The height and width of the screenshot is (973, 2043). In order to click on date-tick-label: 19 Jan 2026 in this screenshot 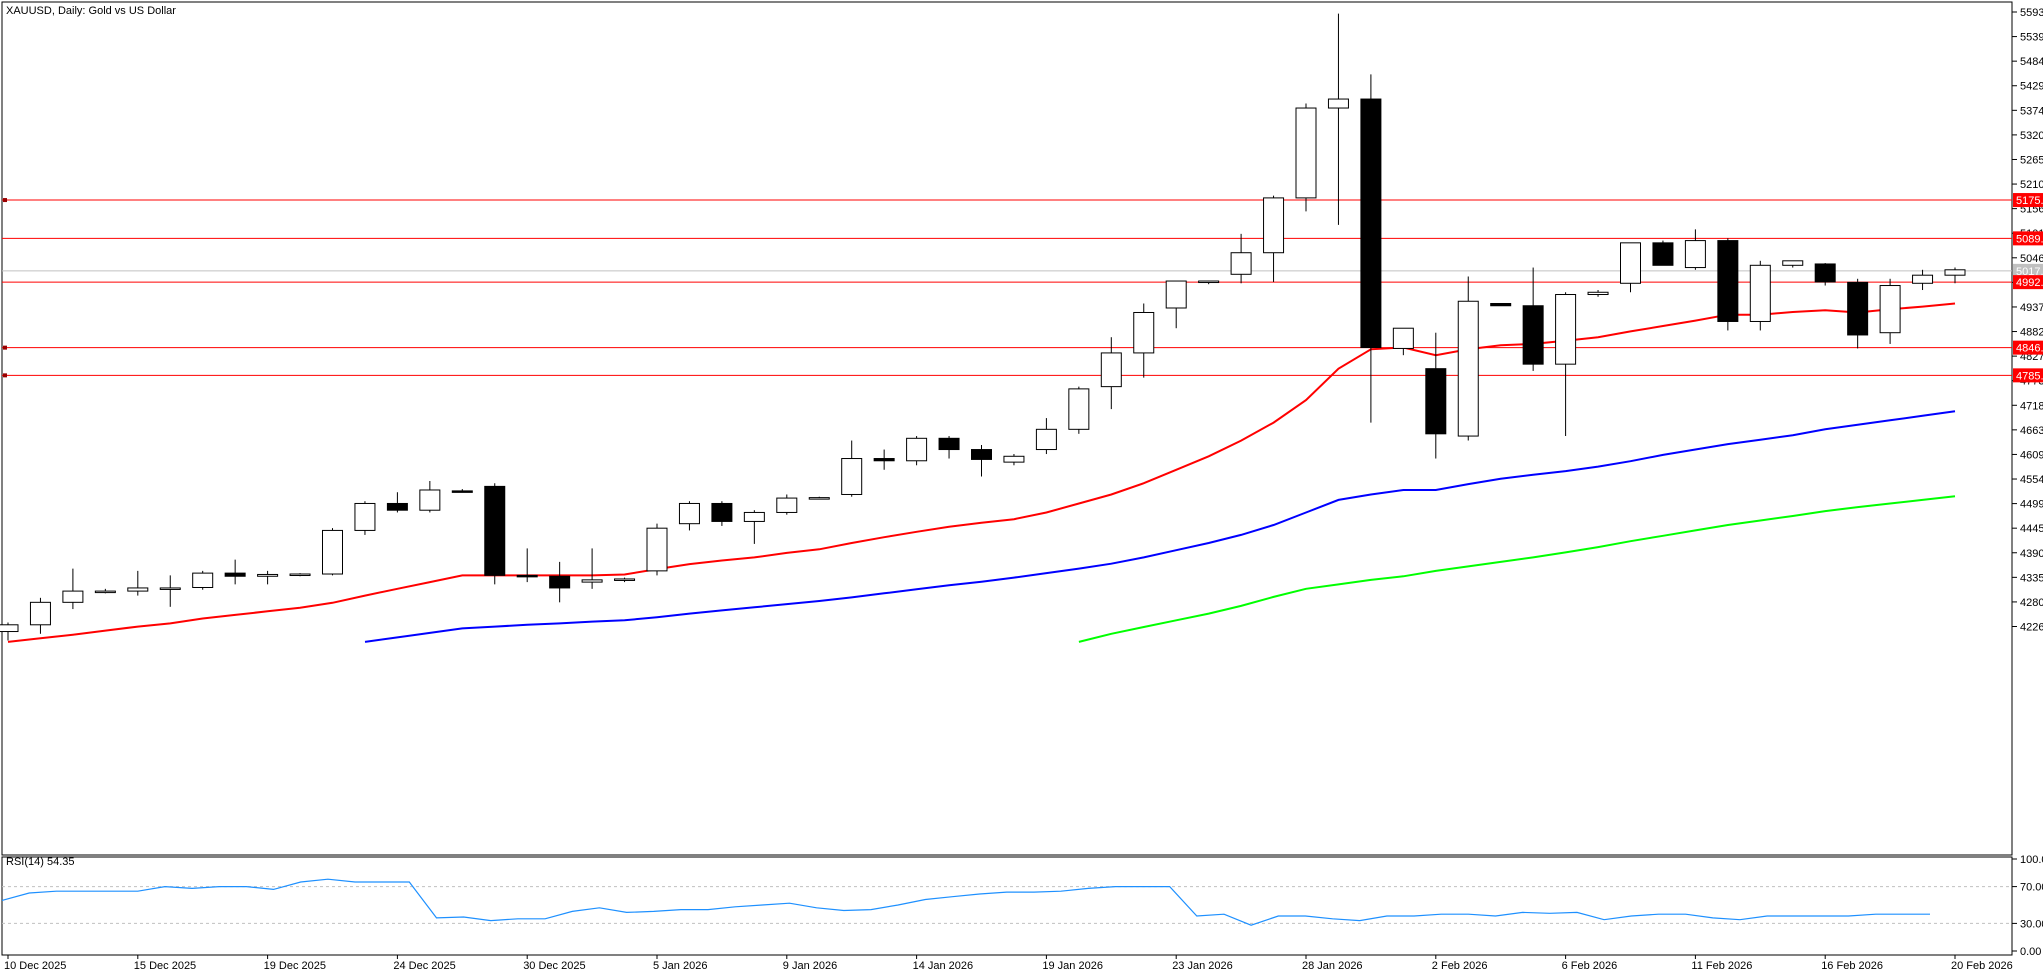, I will do `click(1072, 966)`.